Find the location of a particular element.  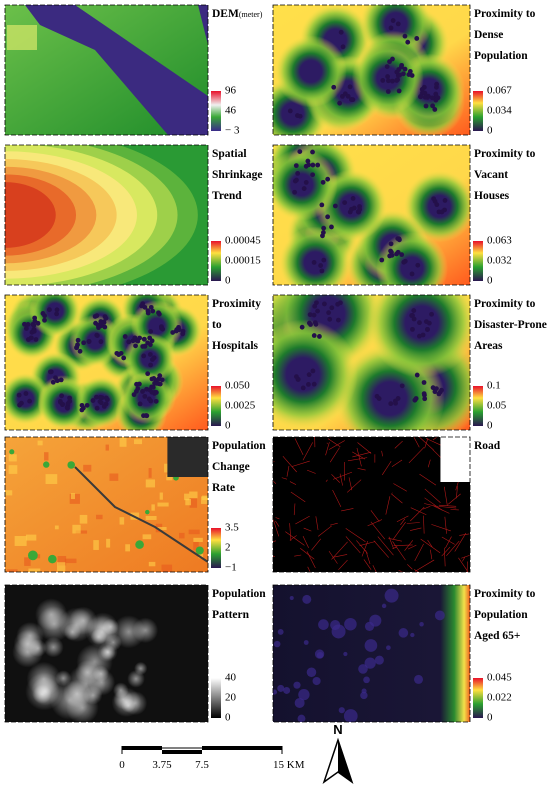

panel-title: Houses is located at coordinates (492, 196).